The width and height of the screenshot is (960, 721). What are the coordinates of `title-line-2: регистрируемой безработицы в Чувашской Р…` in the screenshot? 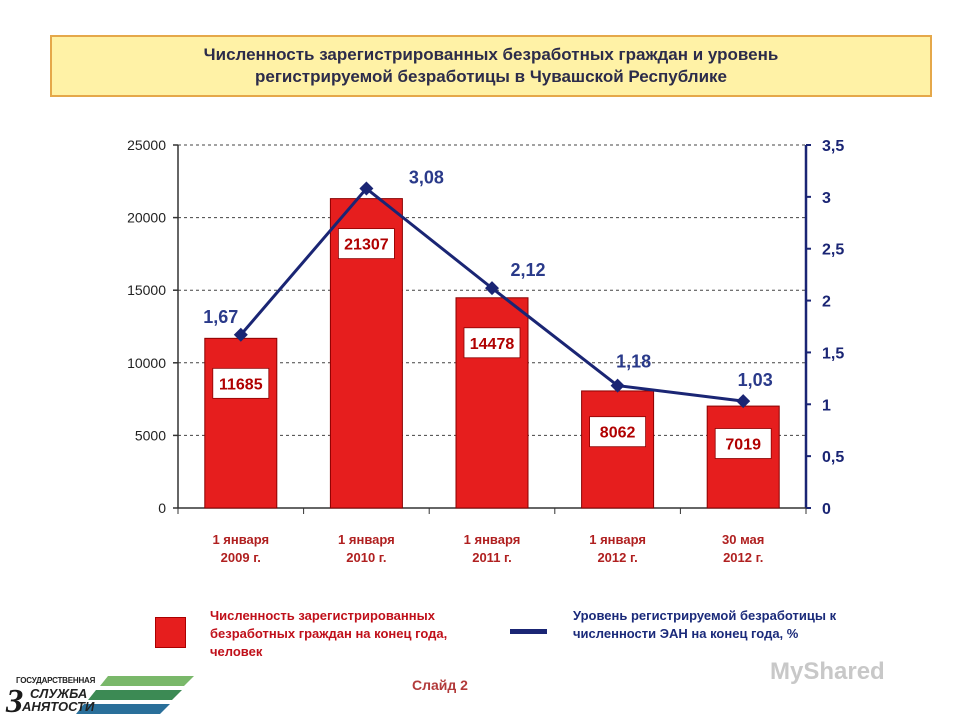 It's located at (491, 76).